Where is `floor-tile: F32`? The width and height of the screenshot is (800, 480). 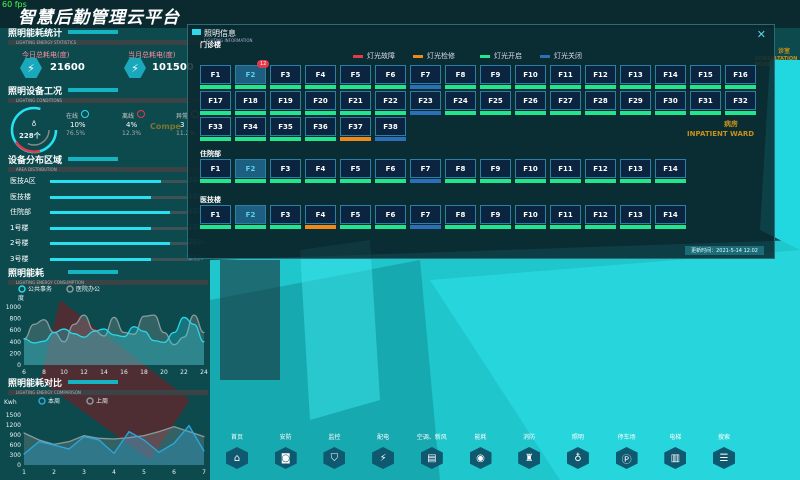 floor-tile: F32 is located at coordinates (740, 103).